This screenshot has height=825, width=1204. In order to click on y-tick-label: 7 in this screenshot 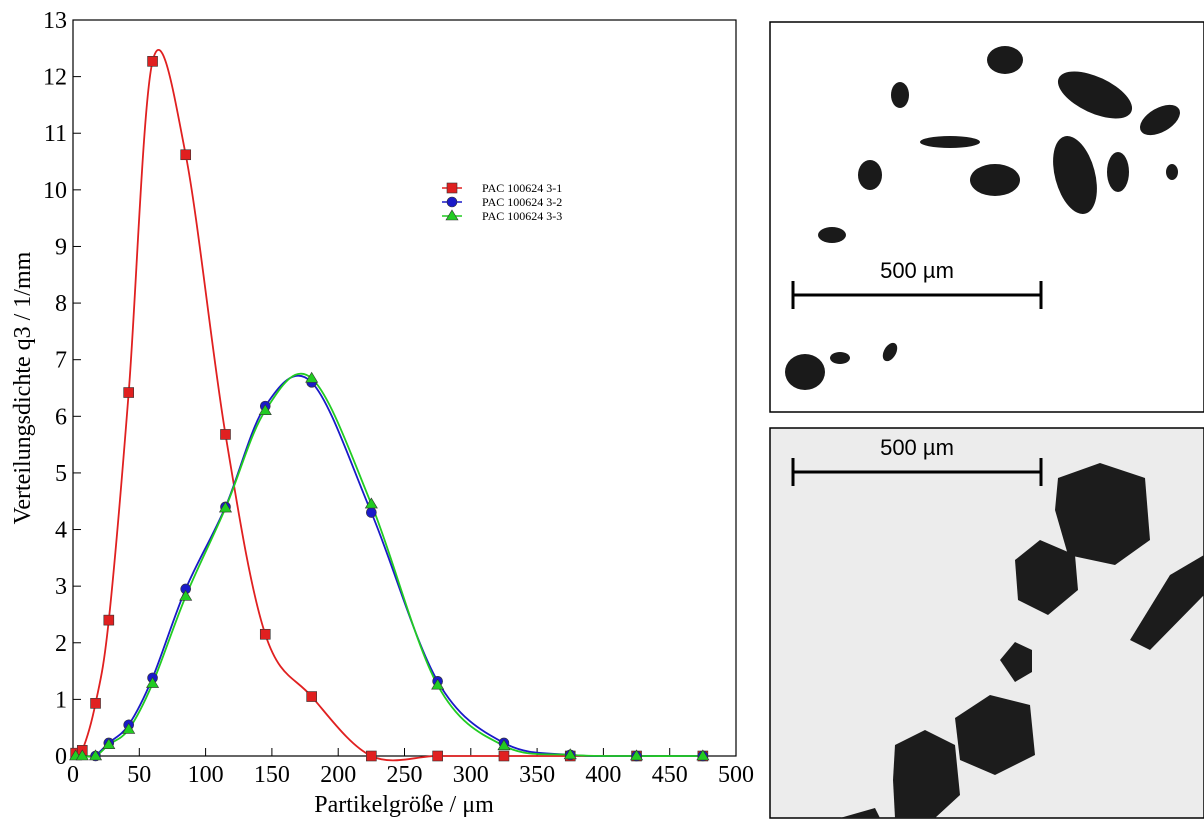, I will do `click(61, 361)`.